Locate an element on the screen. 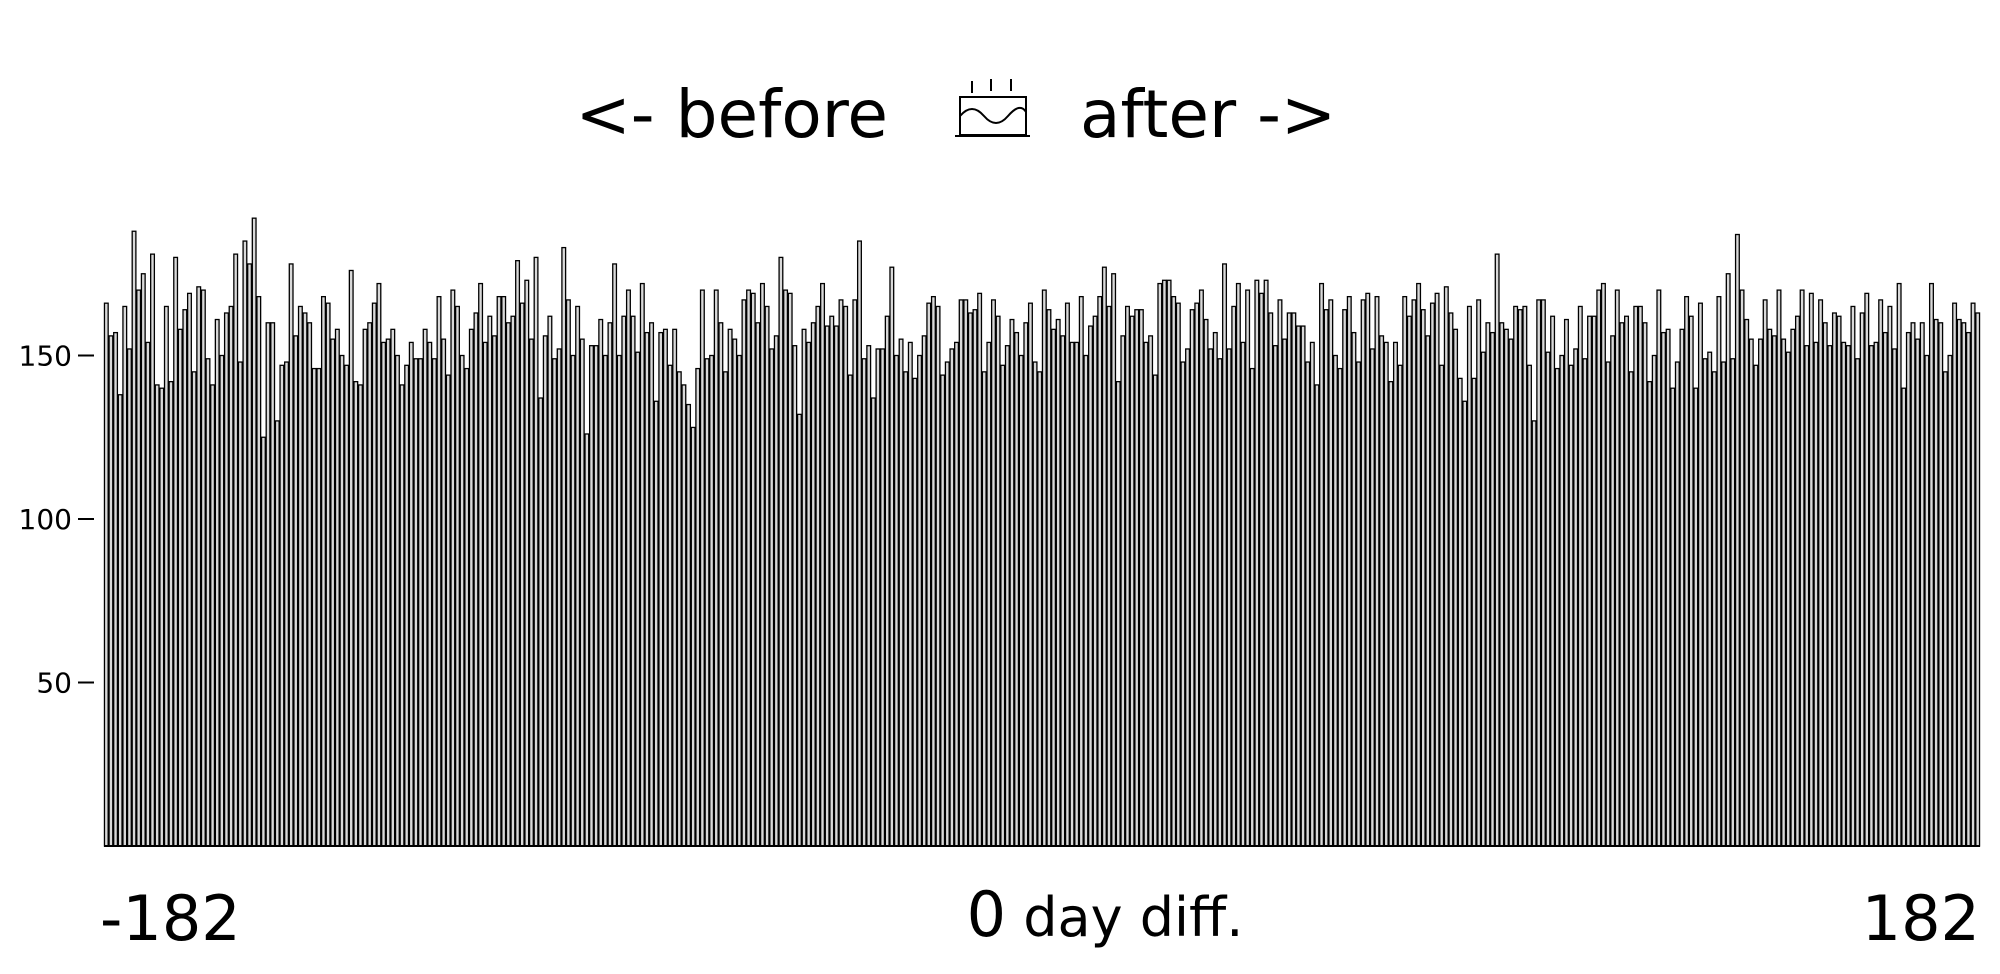 The image size is (2000, 974). bar-day--101 is located at coordinates (481, 564).